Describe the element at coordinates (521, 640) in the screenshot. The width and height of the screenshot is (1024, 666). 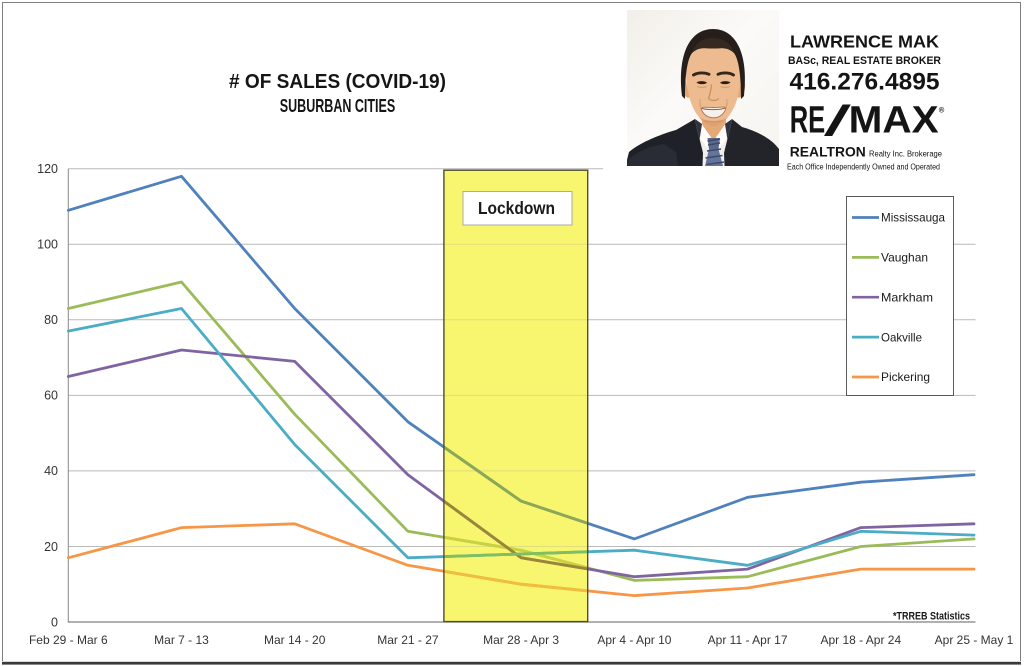
I see `svg-text: Mar 28 - Apr 3` at that location.